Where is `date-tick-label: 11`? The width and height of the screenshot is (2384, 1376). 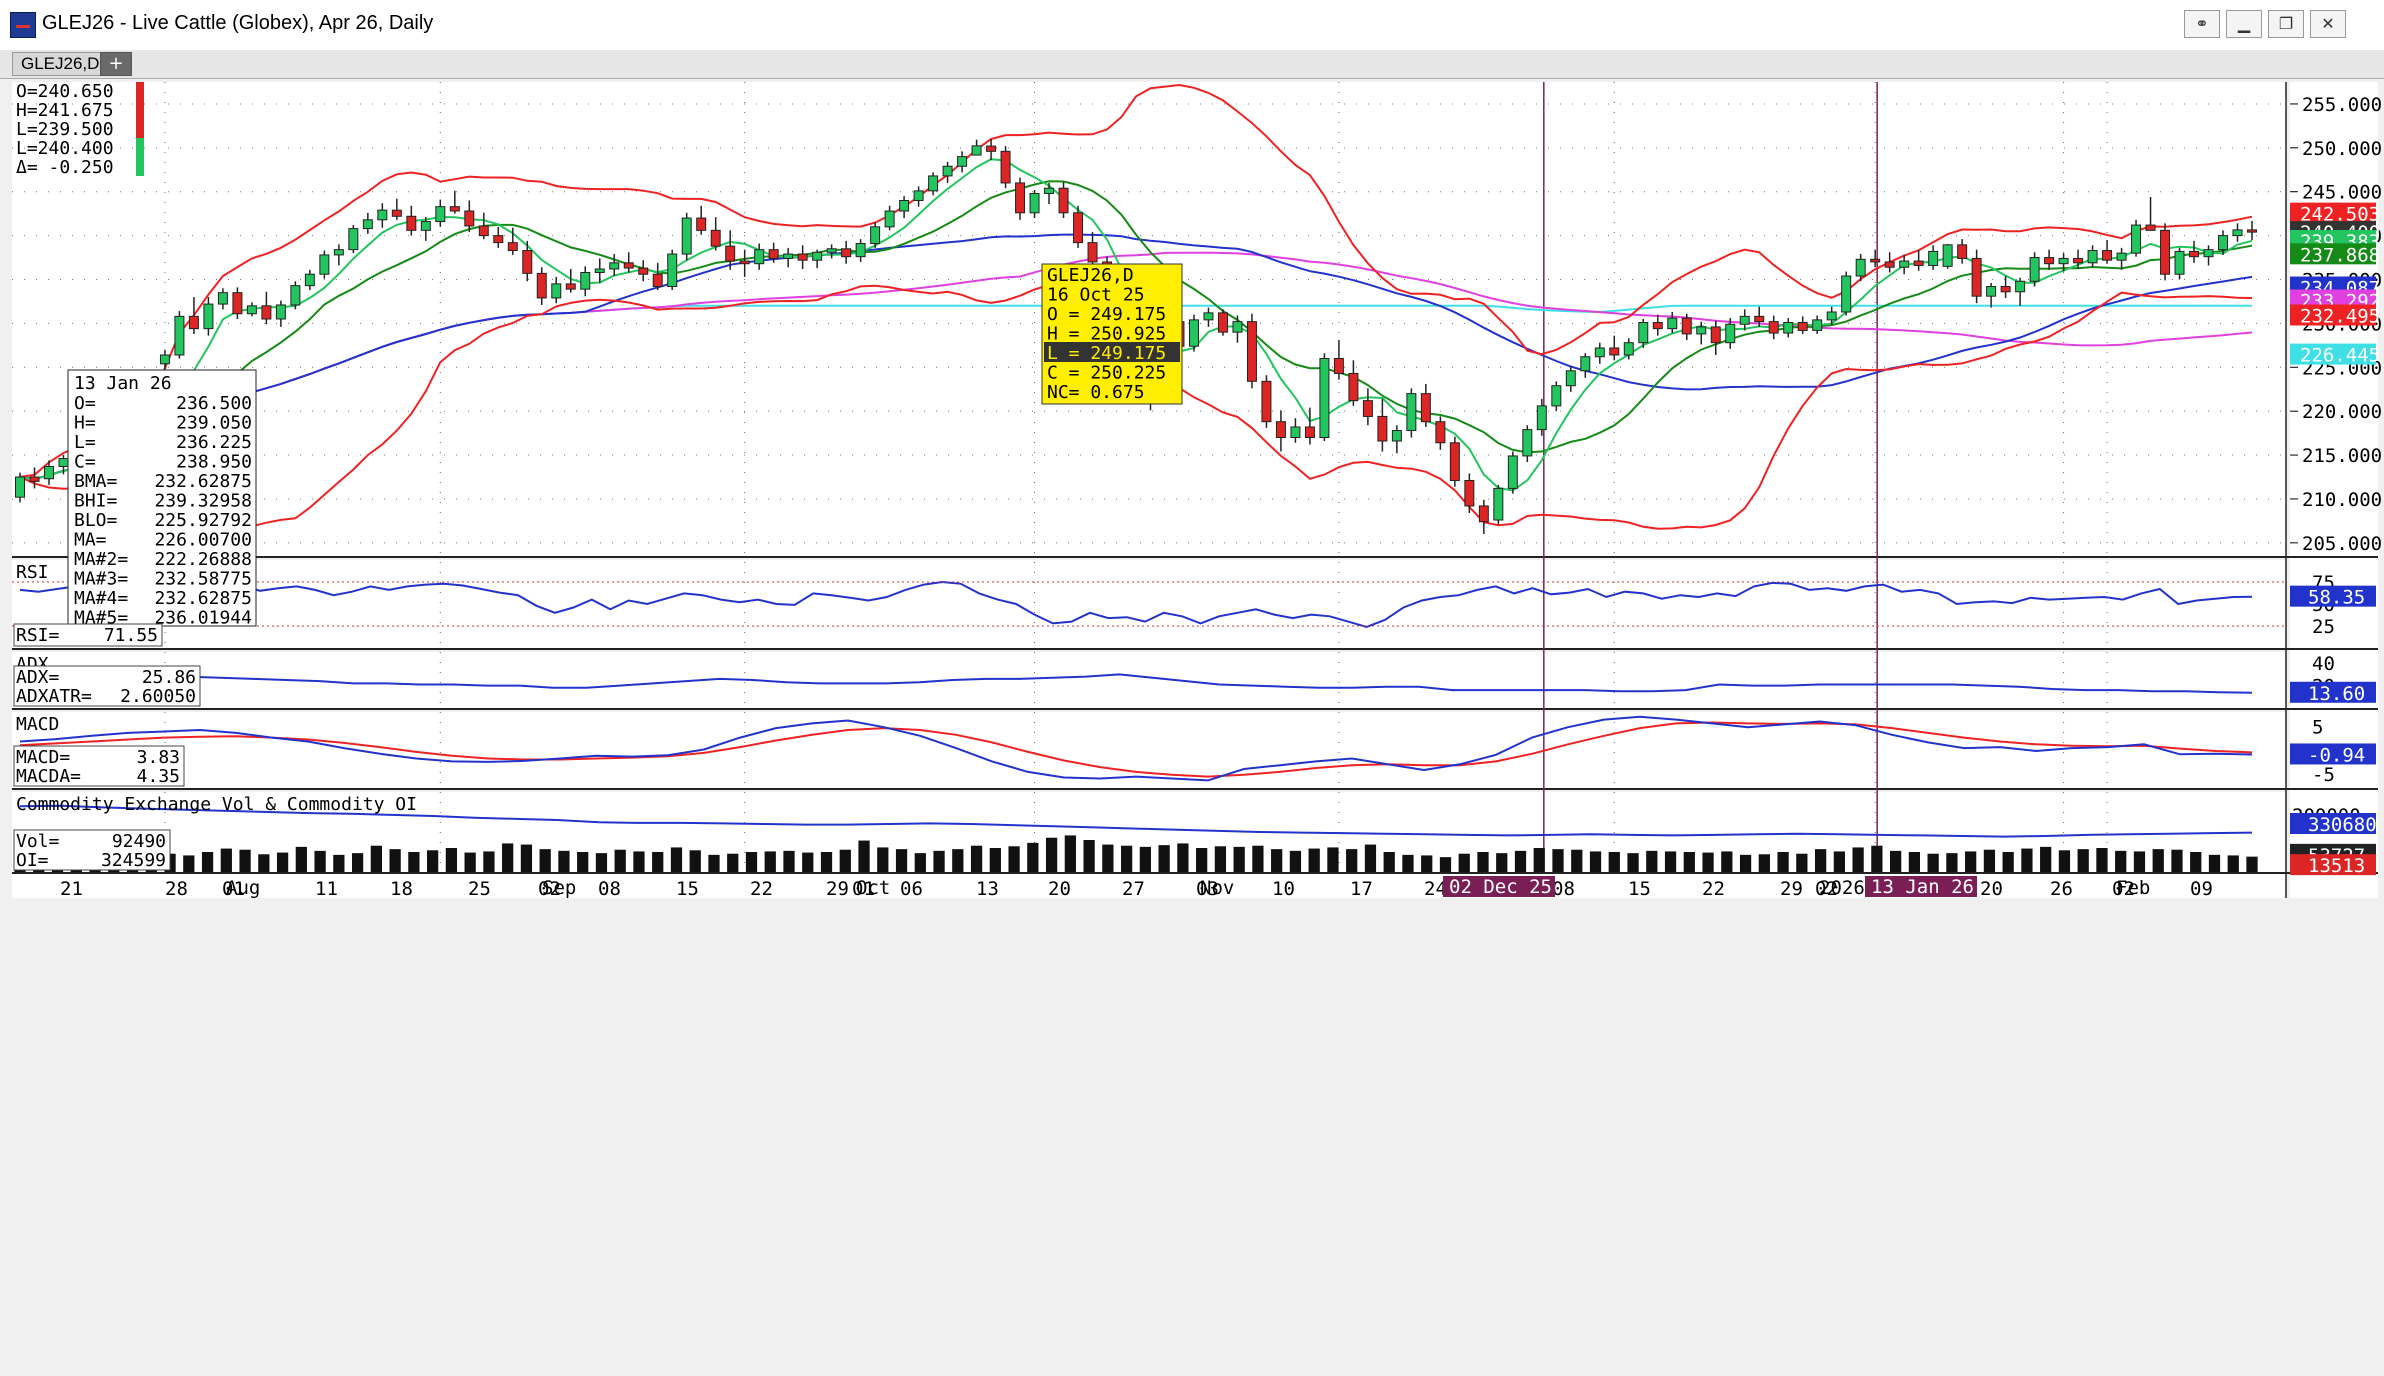
date-tick-label: 11 is located at coordinates (326, 889).